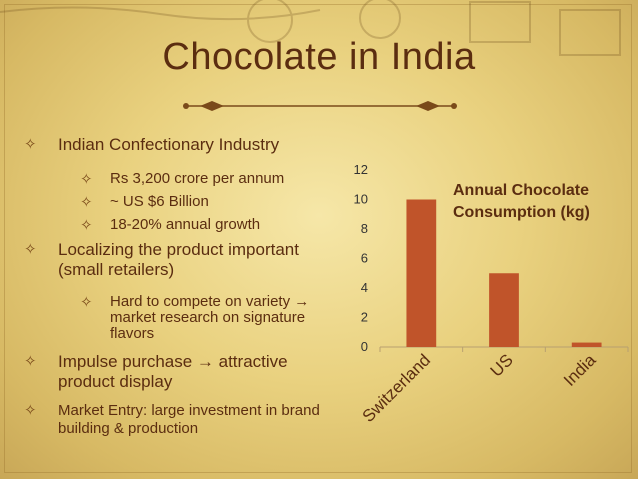  I want to click on sub-bullet-item: ~ US $6 Billion, so click(159, 201).